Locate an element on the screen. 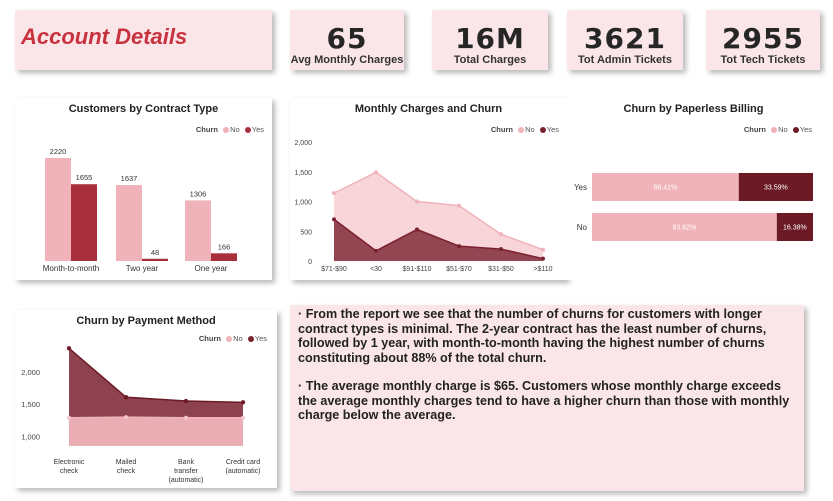 This screenshot has width=833, height=501. x-tick-label: Electronic is located at coordinates (69, 462).